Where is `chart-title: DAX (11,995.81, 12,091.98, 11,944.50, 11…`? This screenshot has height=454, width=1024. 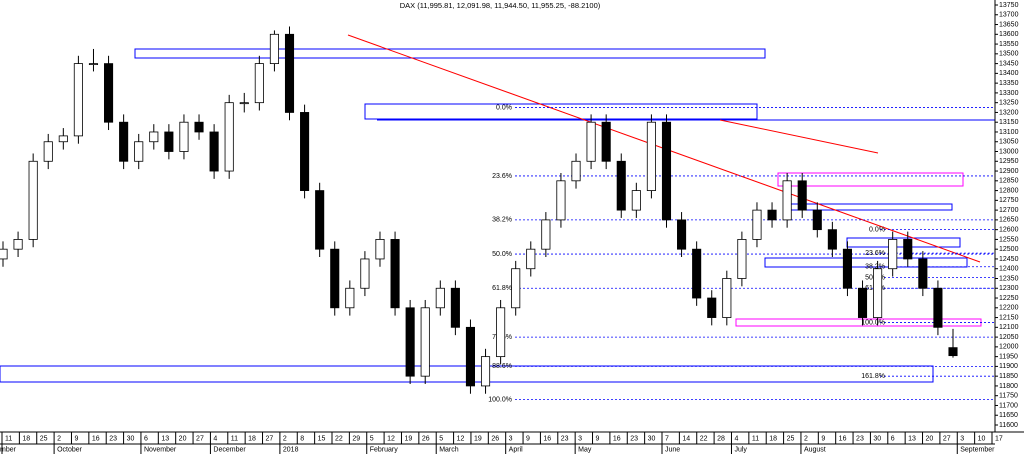
chart-title: DAX (11,995.81, 12,091.98, 11,944.50, 11… is located at coordinates (500, 5).